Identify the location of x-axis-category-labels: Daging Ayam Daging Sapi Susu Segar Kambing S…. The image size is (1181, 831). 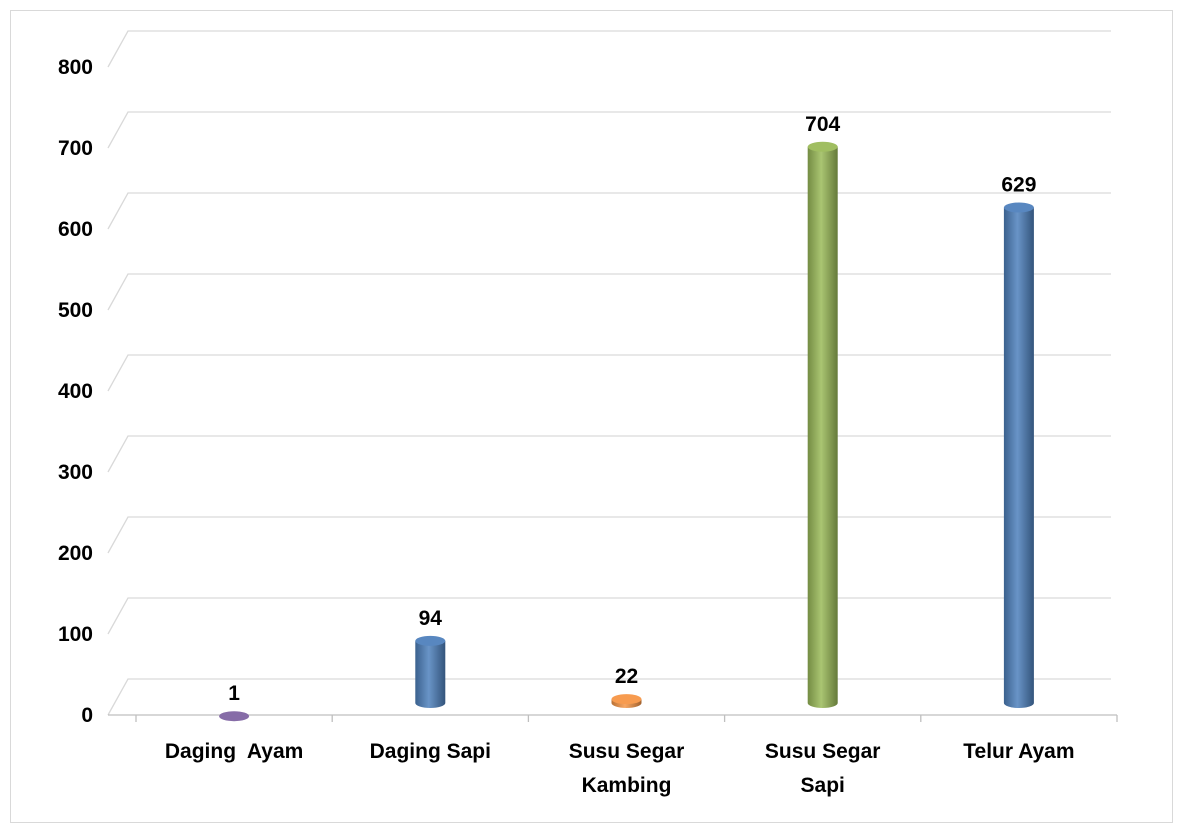
(620, 768).